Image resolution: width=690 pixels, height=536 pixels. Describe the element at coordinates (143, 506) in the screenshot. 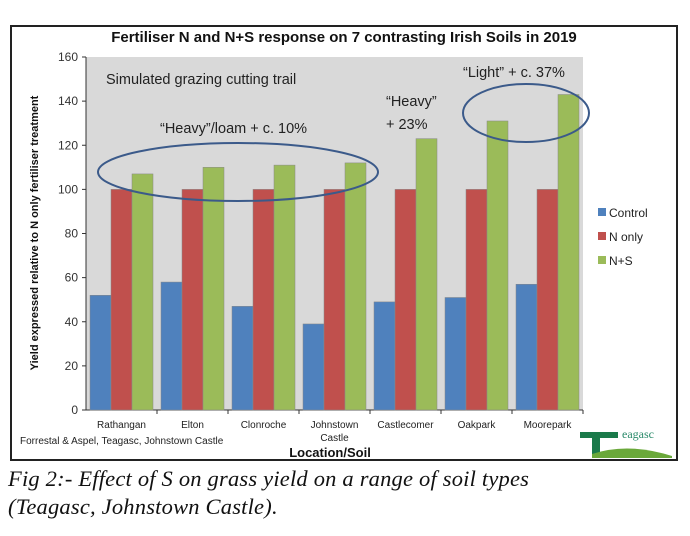

I see `figure-caption-line2: (Teagasc, Johnstown Castle).` at that location.